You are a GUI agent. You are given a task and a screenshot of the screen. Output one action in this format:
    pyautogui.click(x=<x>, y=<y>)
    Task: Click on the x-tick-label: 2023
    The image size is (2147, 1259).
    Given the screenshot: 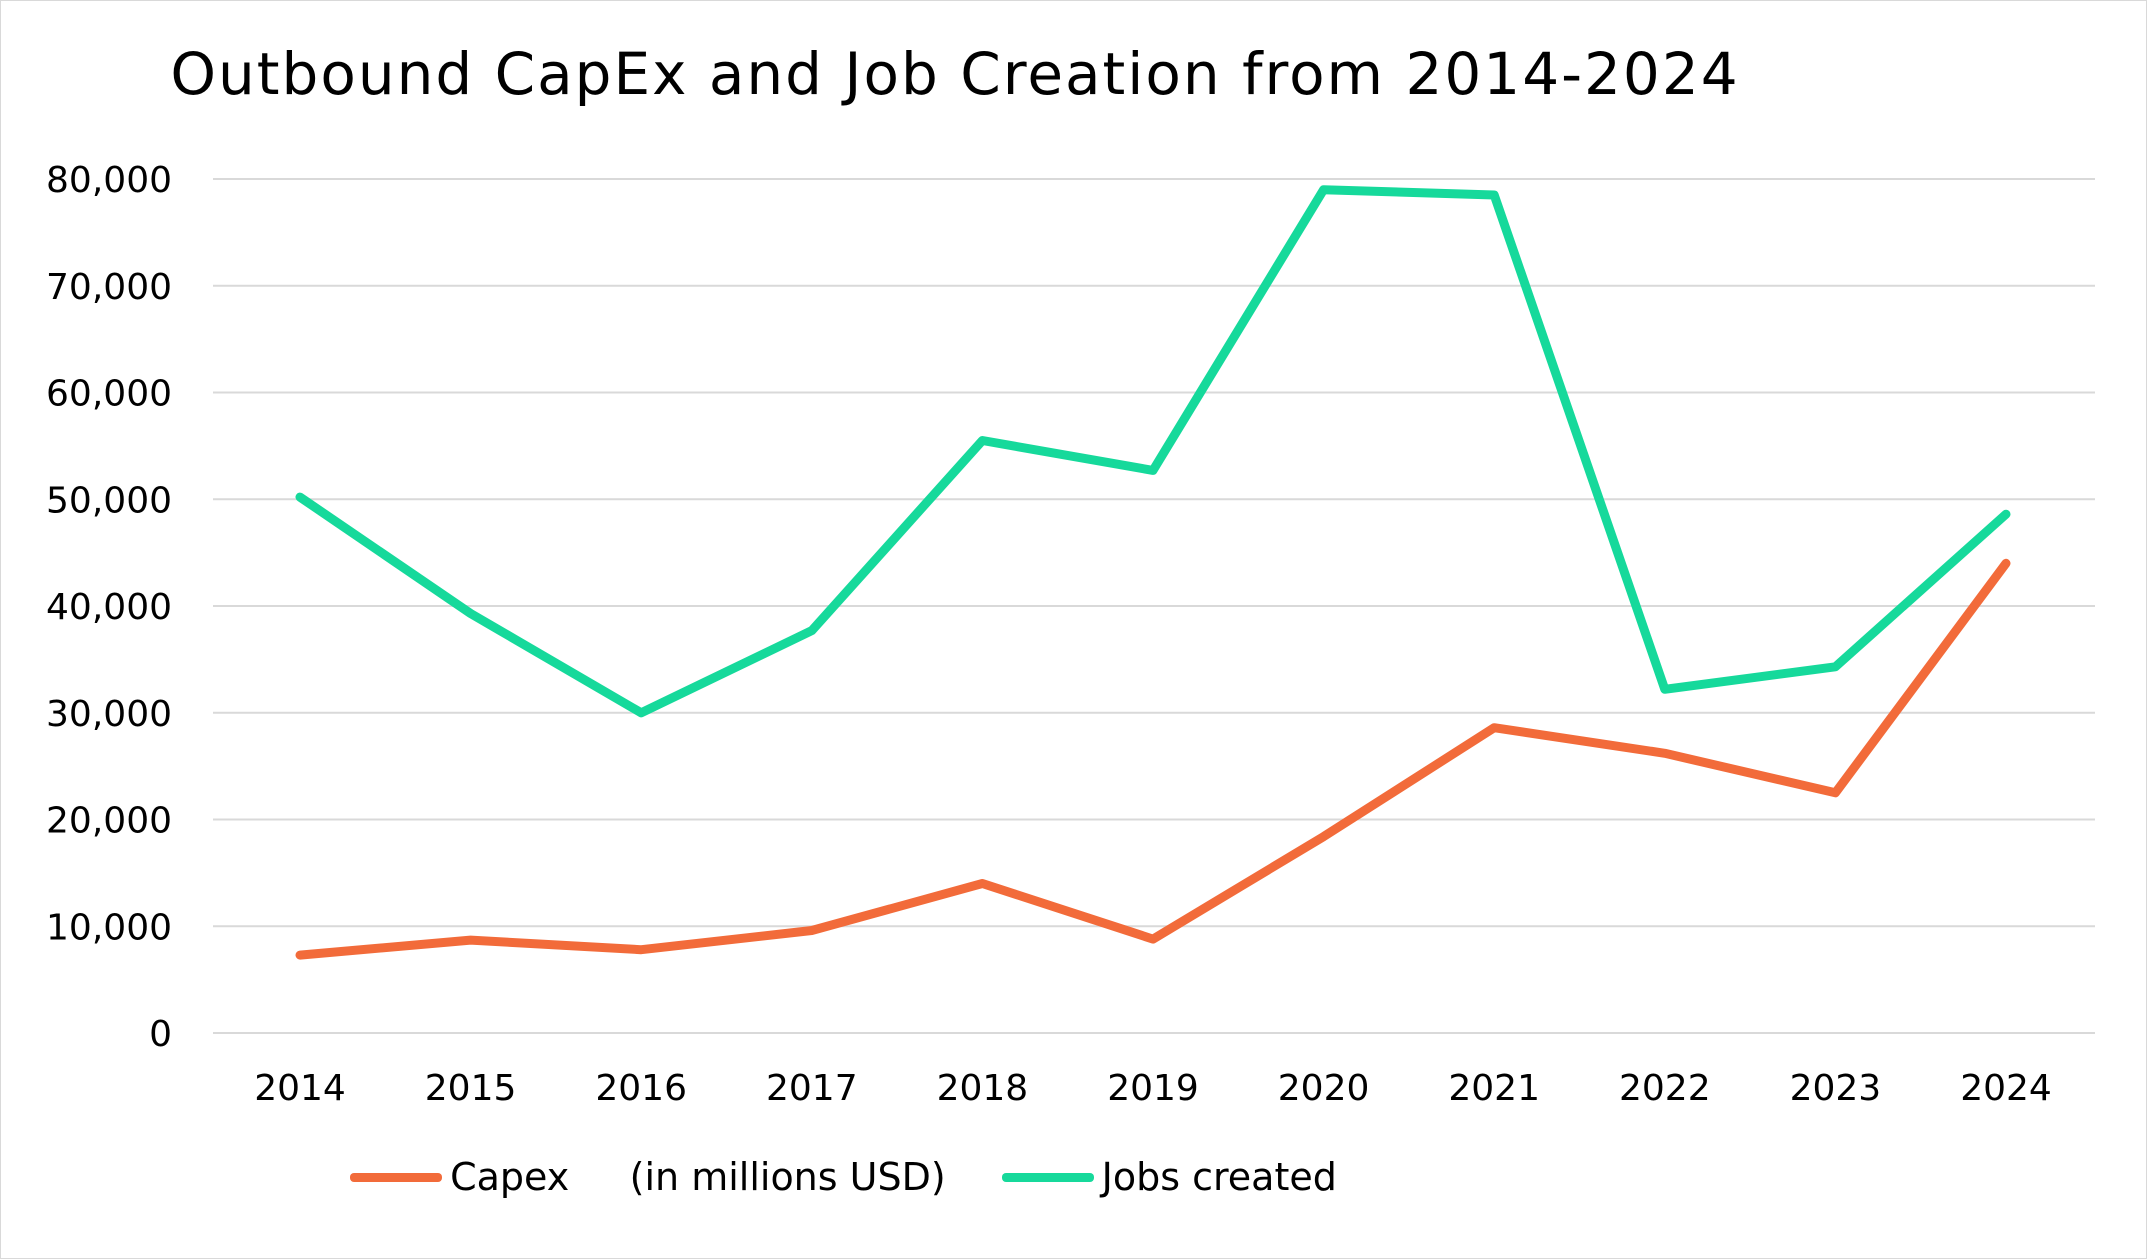 What is the action you would take?
    pyautogui.click(x=1836, y=1088)
    